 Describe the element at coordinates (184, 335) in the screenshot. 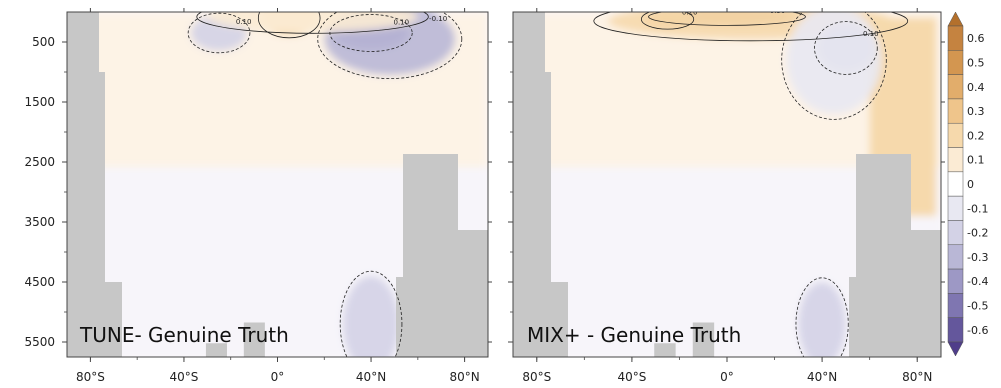

I see `panel-tune-label: TUNE- Genuine Truth` at that location.